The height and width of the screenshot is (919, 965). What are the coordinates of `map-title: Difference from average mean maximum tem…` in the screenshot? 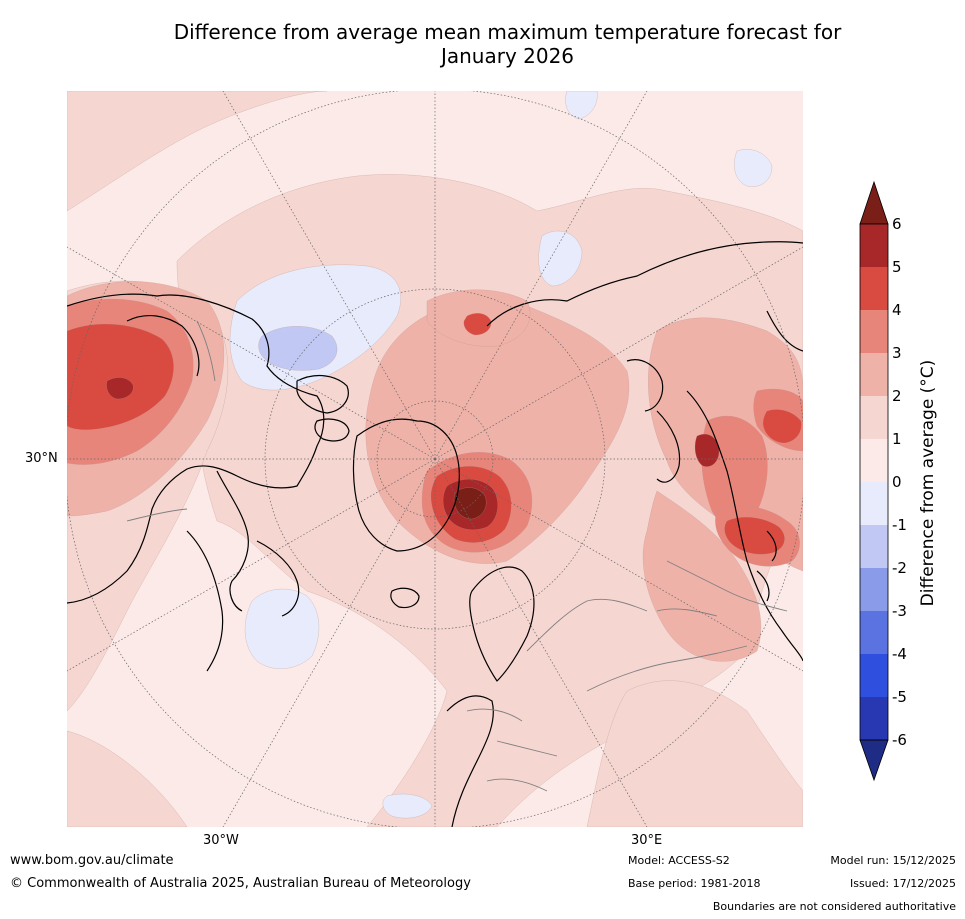 It's located at (507, 44).